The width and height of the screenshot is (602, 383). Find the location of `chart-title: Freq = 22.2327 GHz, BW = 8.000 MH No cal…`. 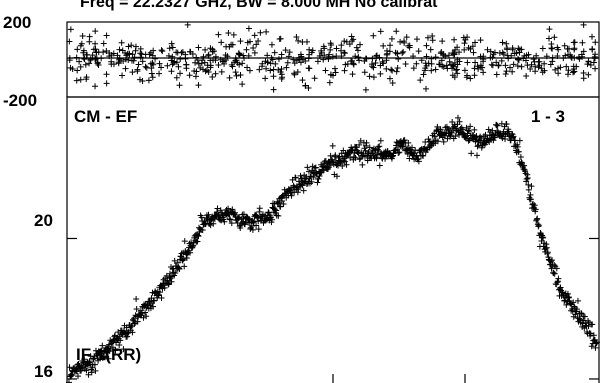

chart-title: Freq = 22.2327 GHz, BW = 8.000 MH No cal… is located at coordinates (259, 5).